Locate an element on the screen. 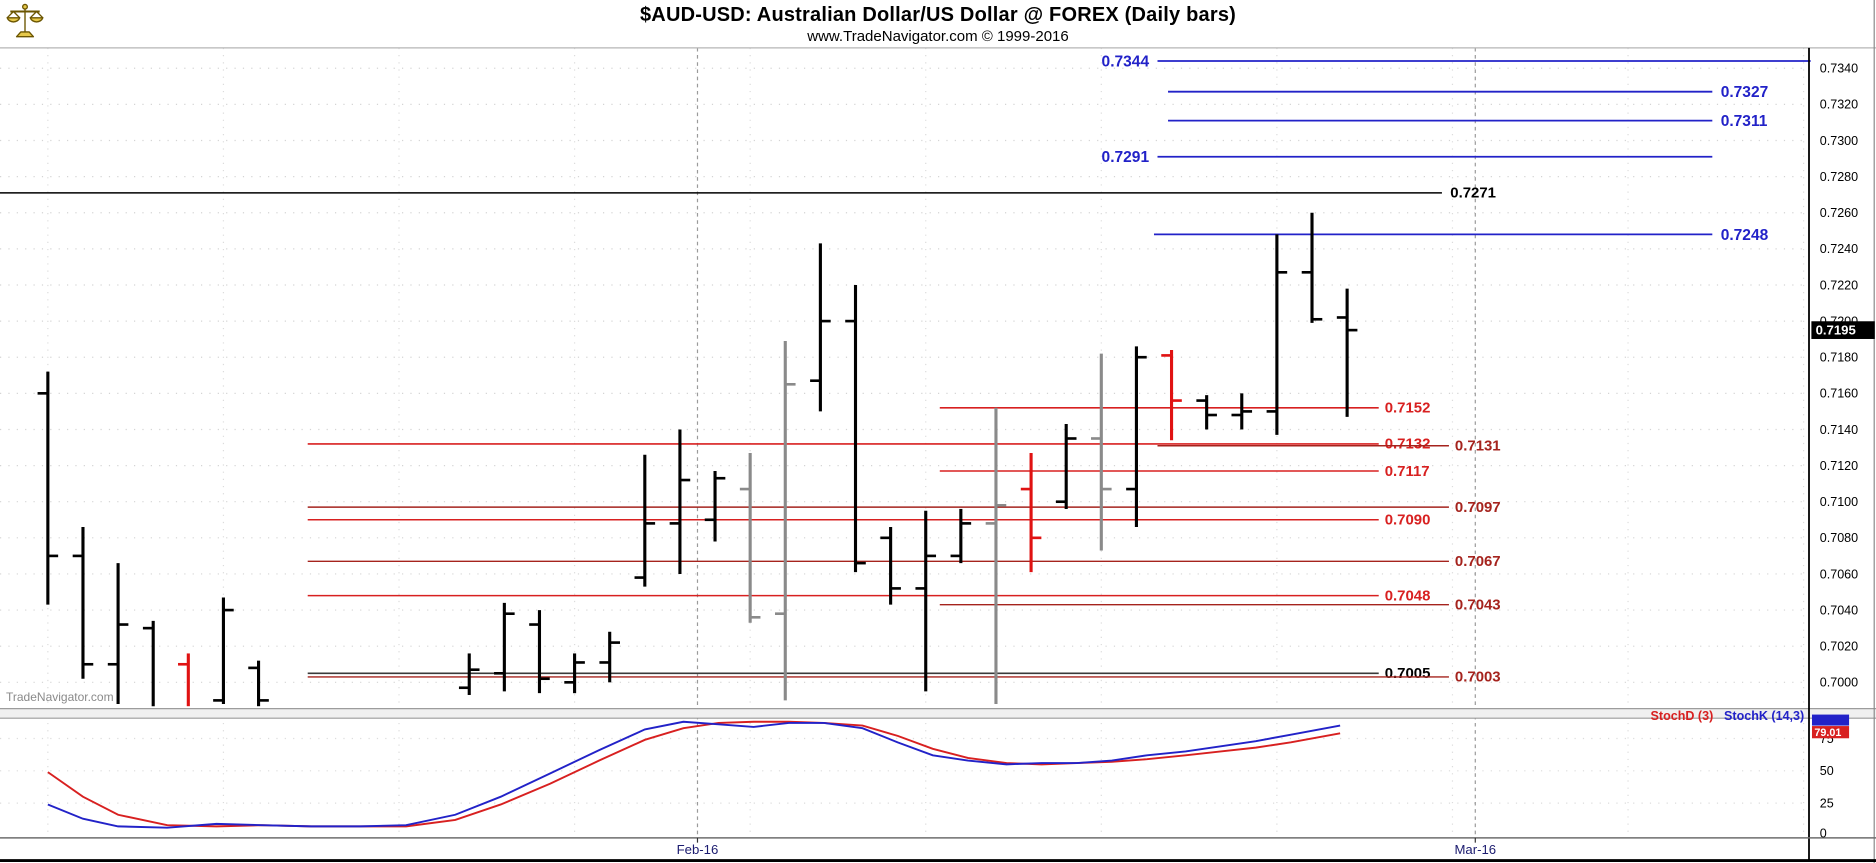 This screenshot has height=863, width=1876. support-label-maroon: 0.7043 is located at coordinates (1478, 604).